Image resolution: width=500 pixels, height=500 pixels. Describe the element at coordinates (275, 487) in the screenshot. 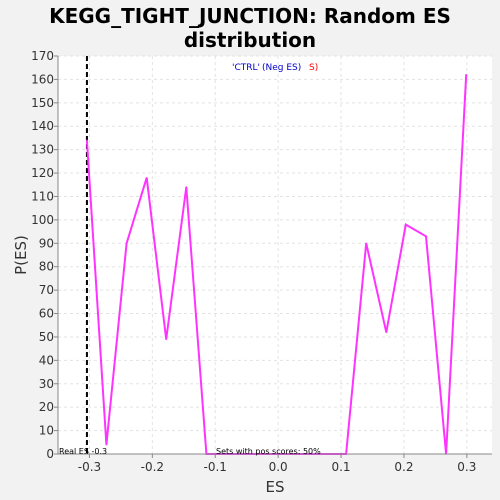

I see `x-axis-label: ES` at that location.